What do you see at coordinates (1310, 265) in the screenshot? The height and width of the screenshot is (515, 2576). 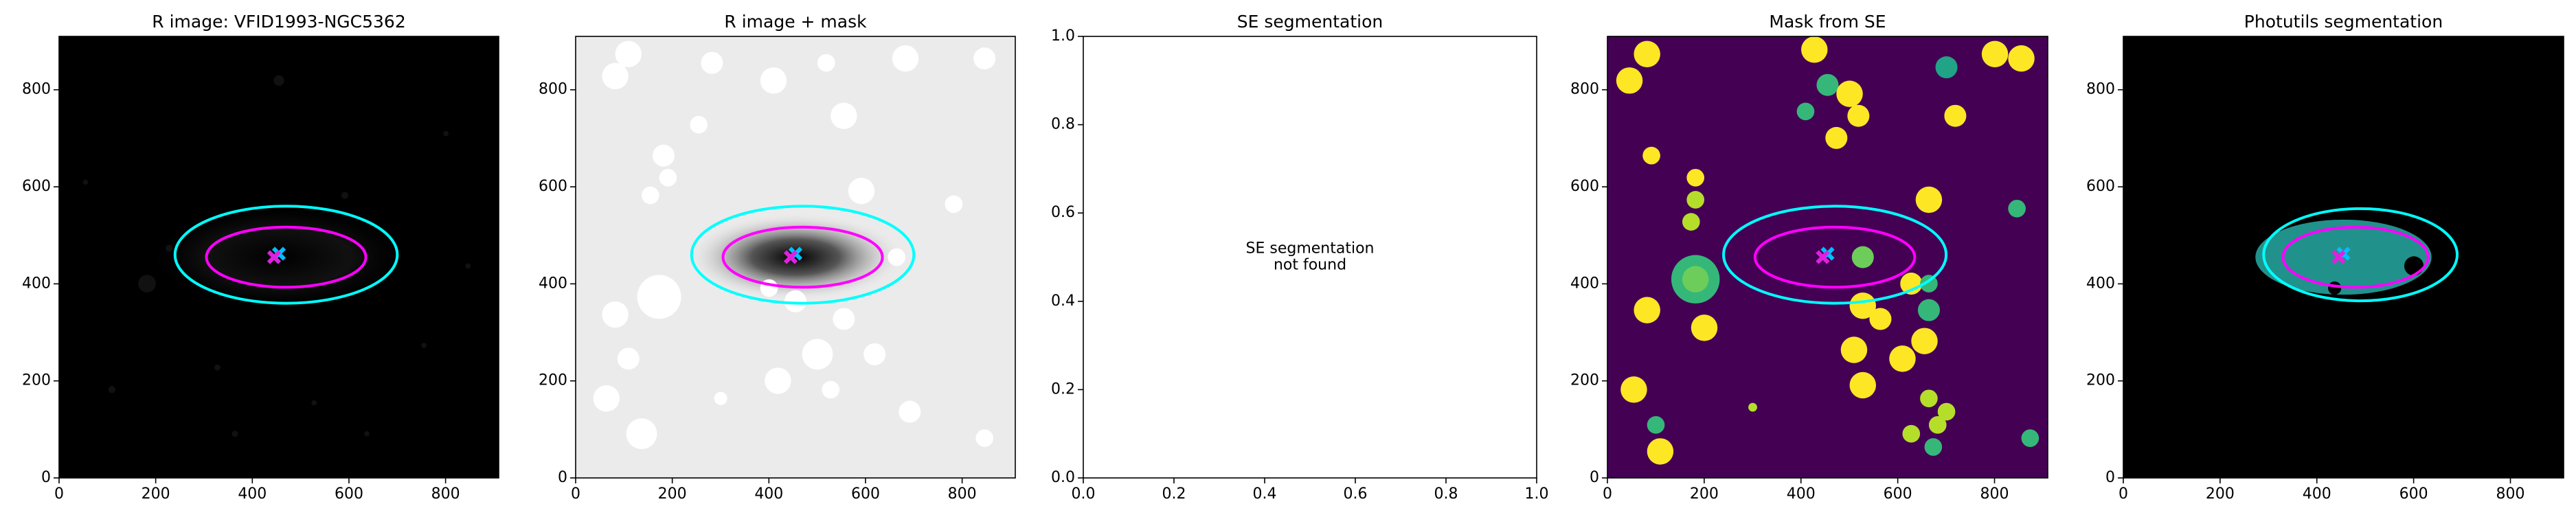 I see `annotation: not found` at bounding box center [1310, 265].